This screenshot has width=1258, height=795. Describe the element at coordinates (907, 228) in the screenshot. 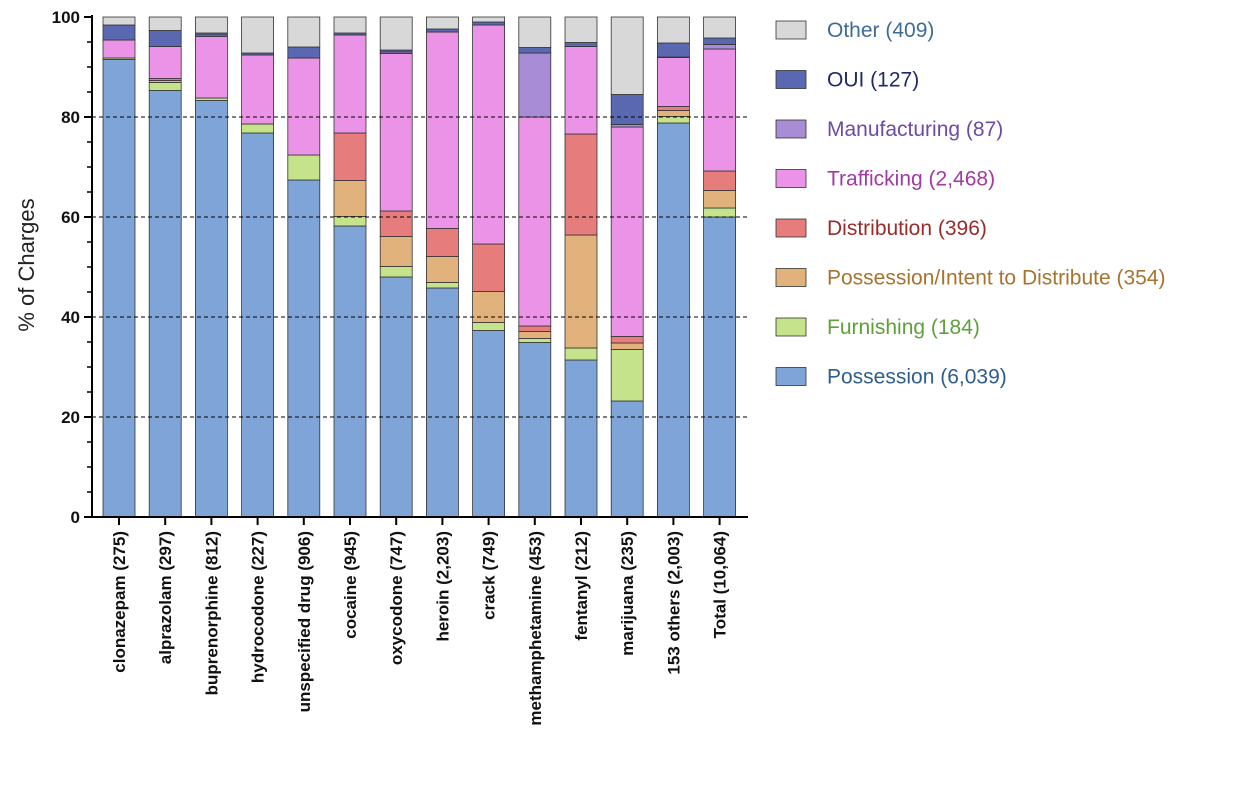

I see `legend-label: Distribution (396)` at that location.